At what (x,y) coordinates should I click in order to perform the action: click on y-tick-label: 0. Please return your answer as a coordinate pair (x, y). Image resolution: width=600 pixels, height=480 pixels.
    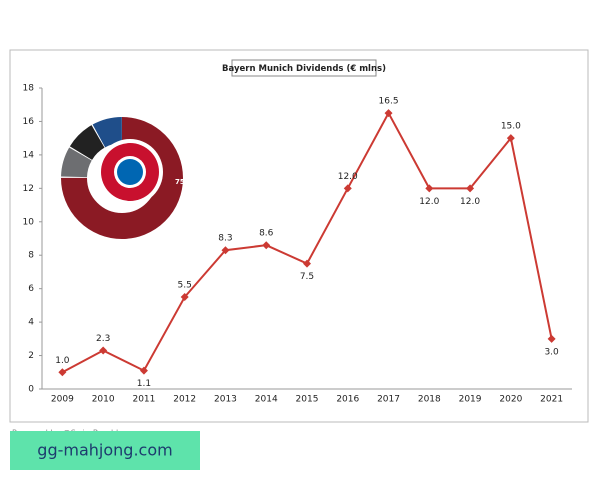
    Looking at the image, I should click on (31, 390).